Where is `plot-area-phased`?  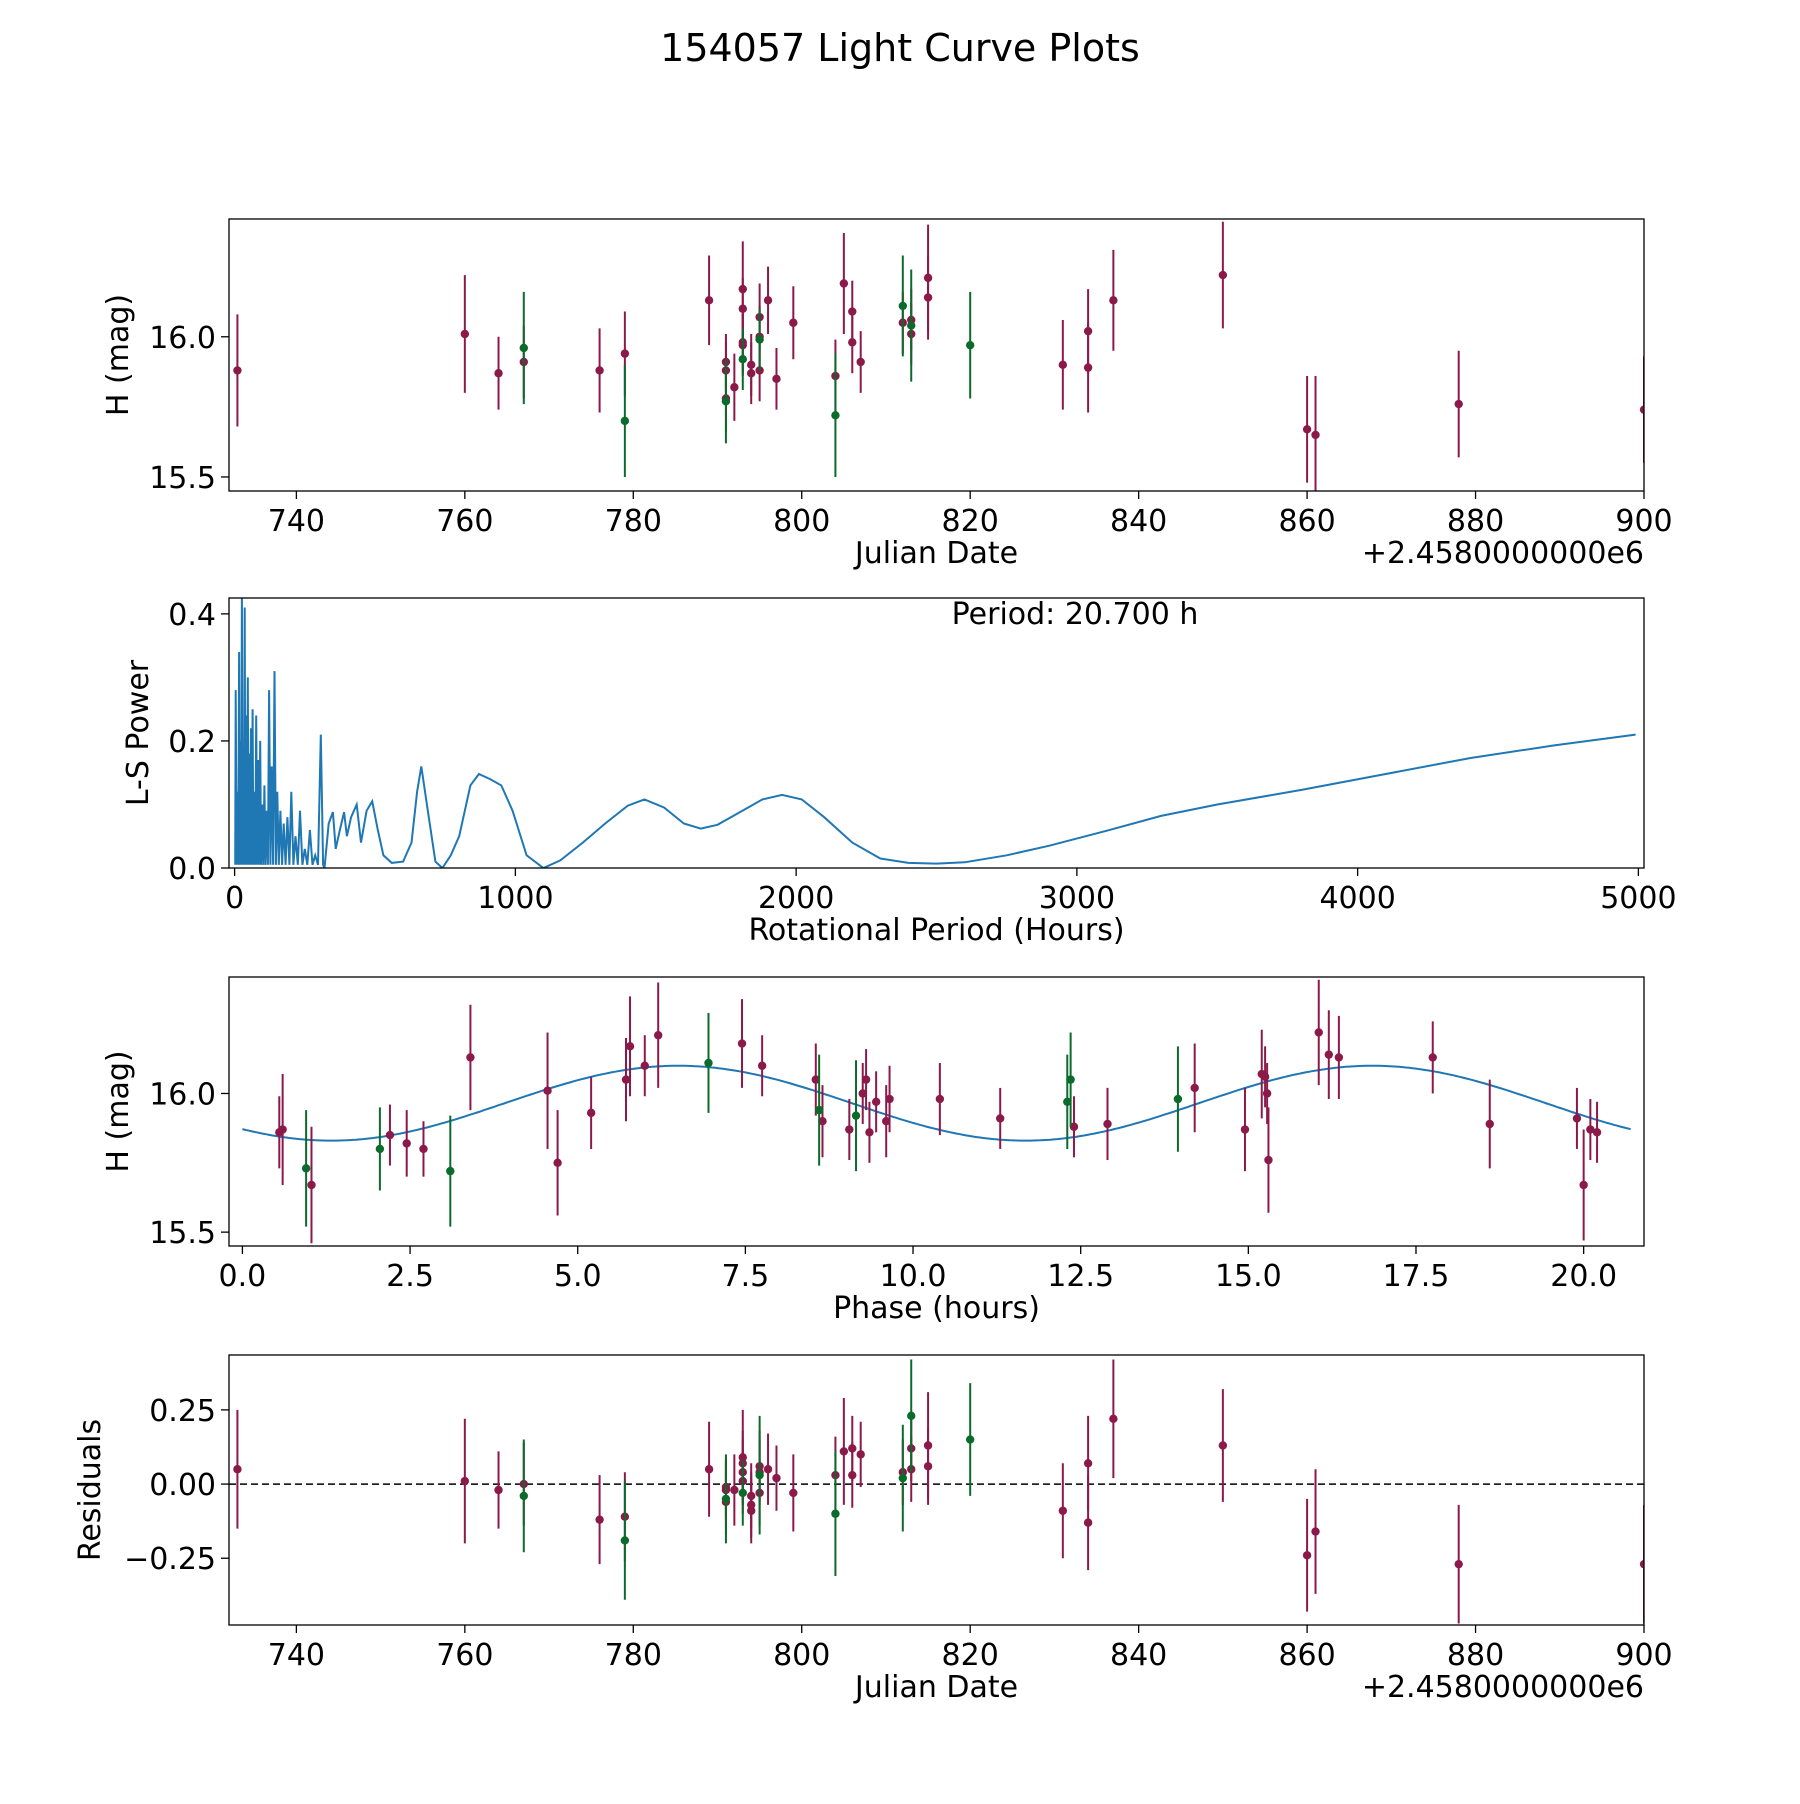
plot-area-phased is located at coordinates (936, 1111).